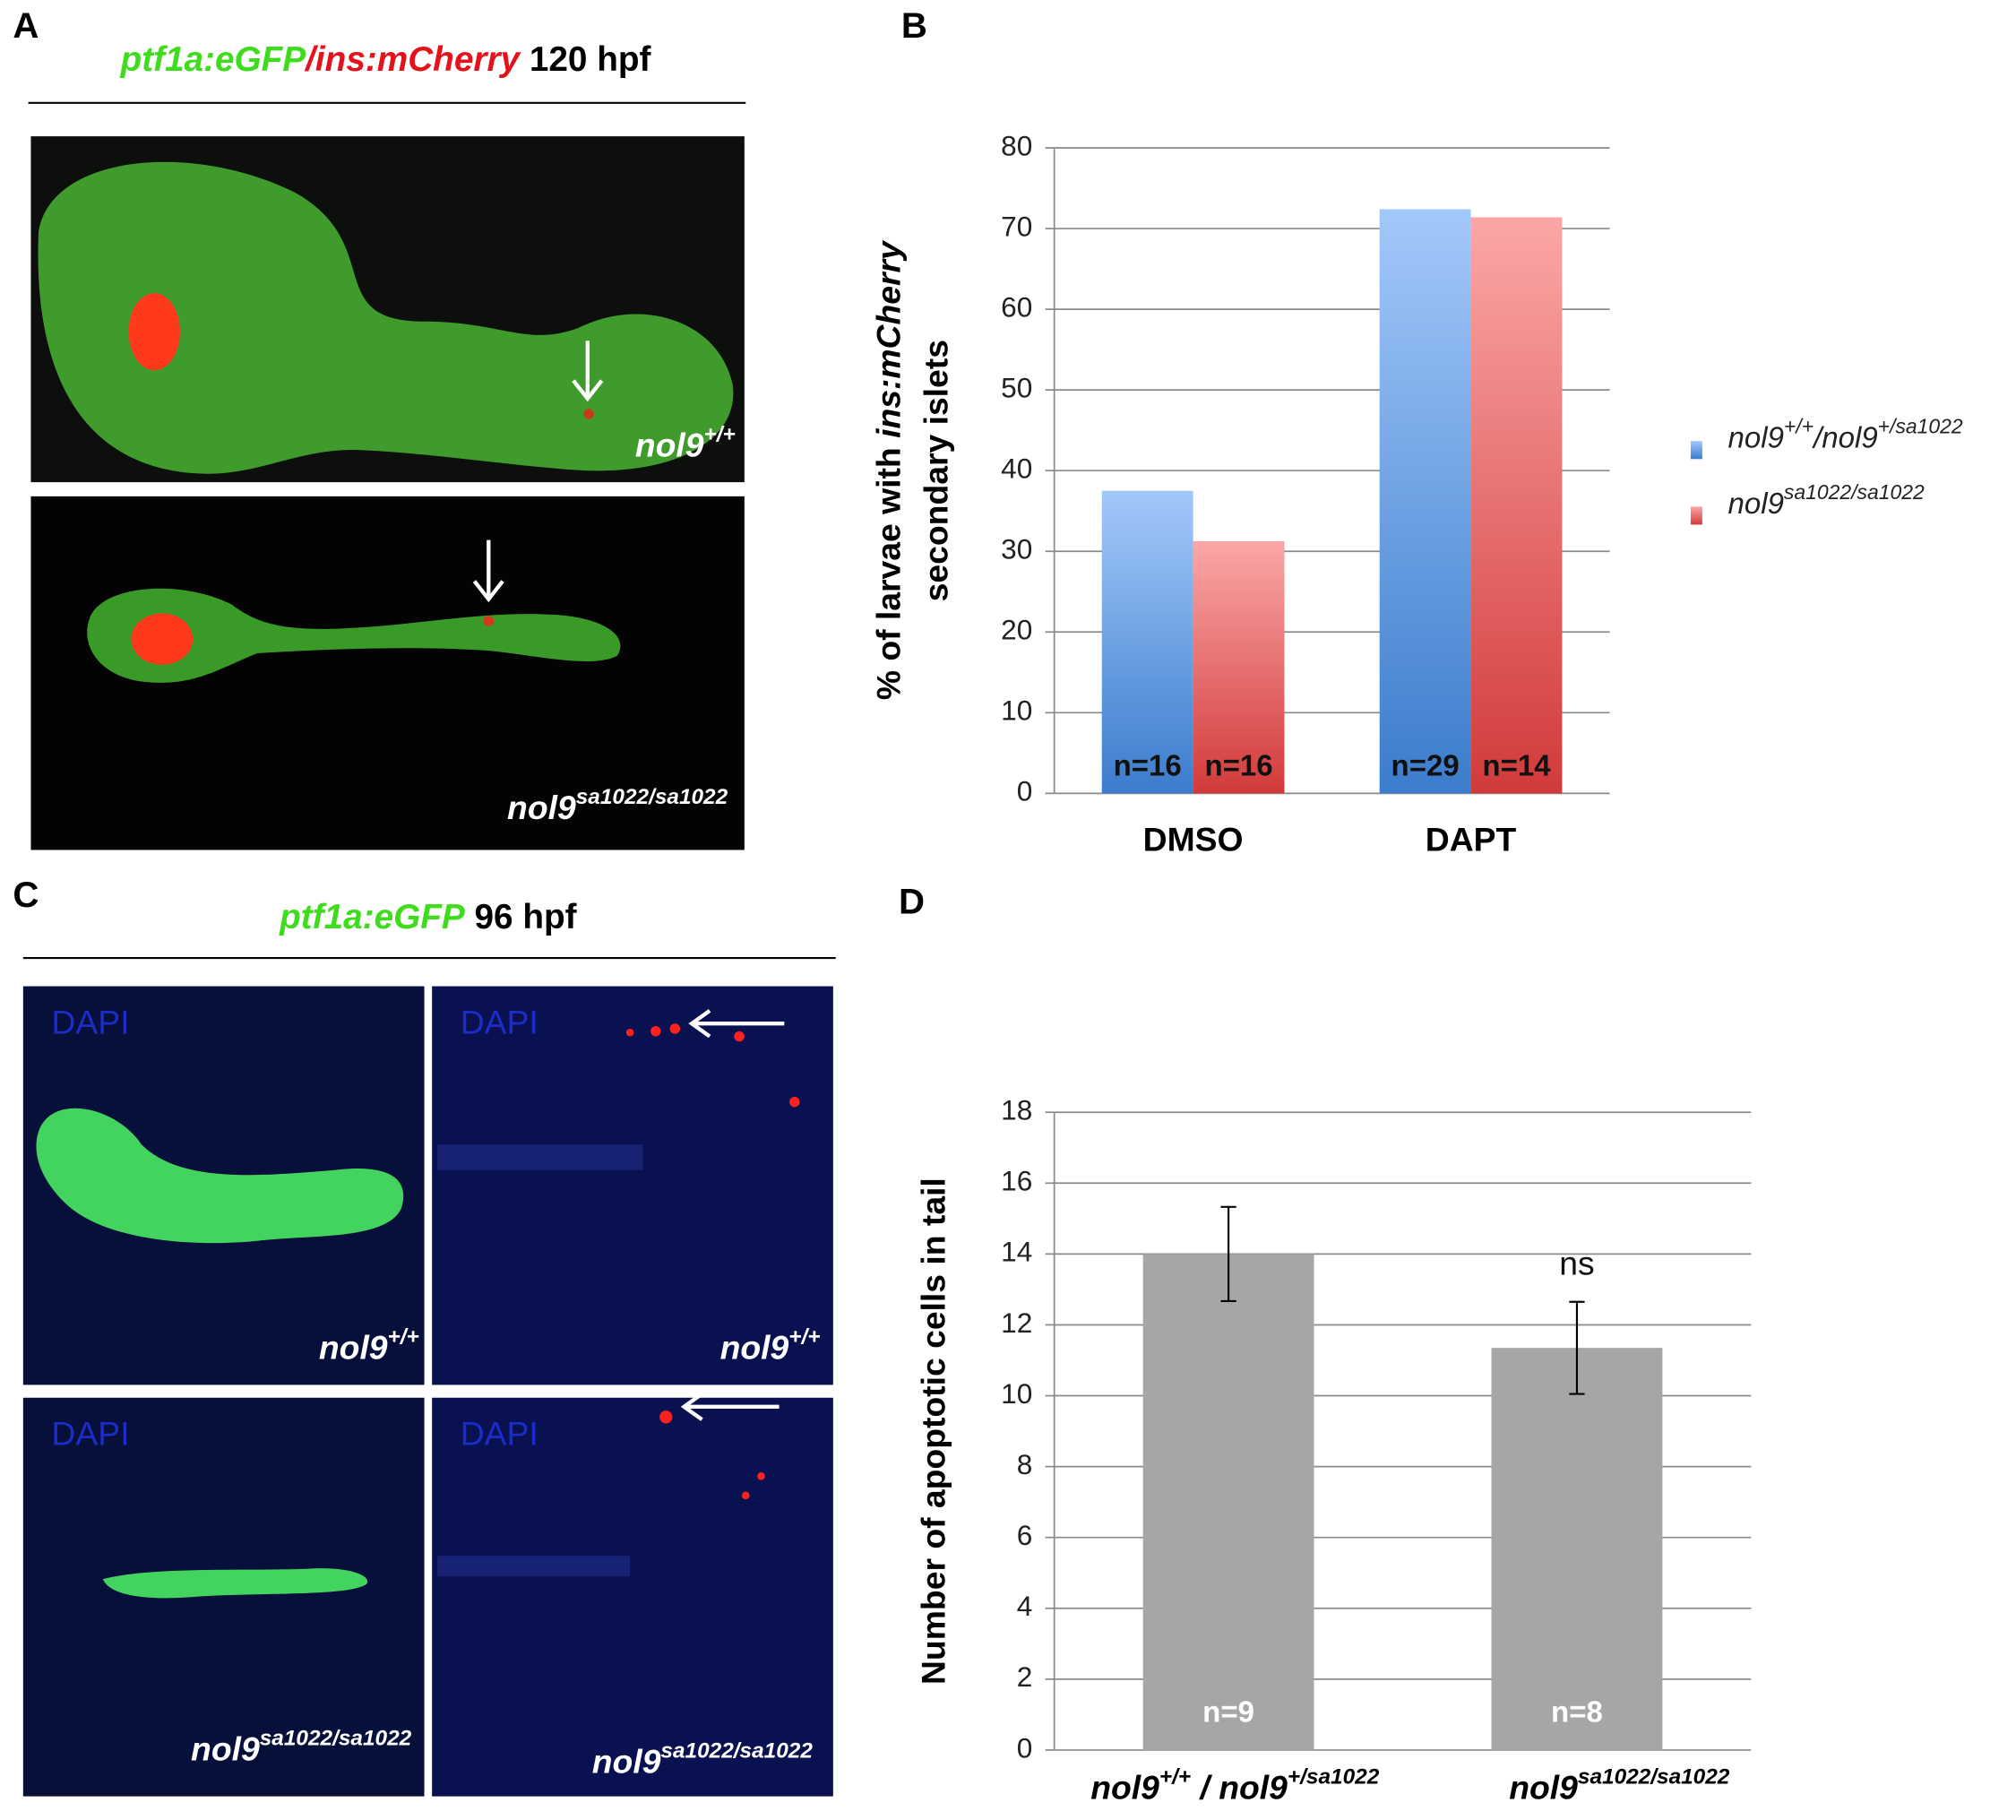 Image resolution: width=2016 pixels, height=1820 pixels. I want to click on panel-label: C, so click(26, 895).